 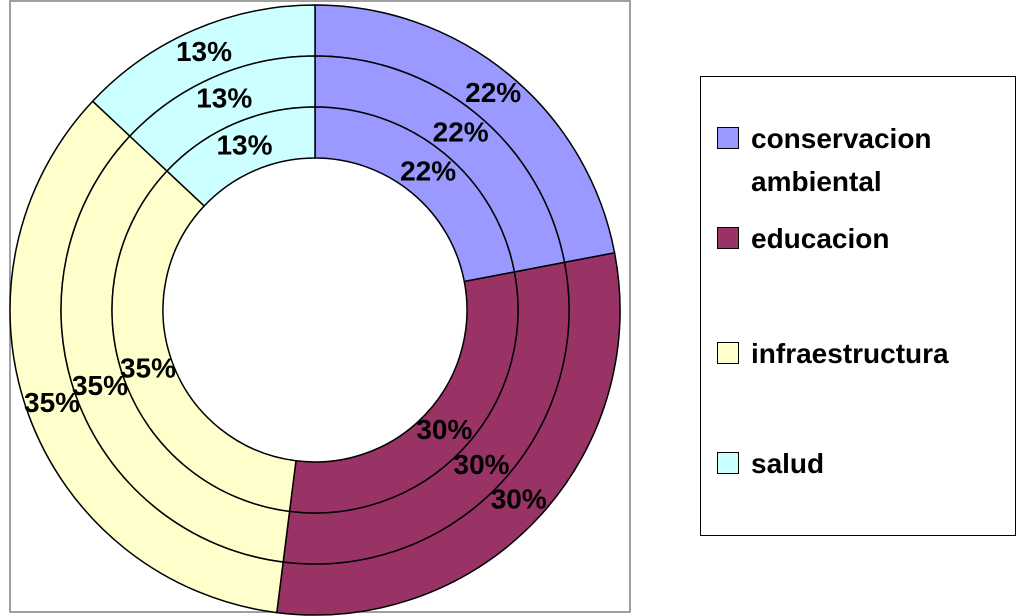 What do you see at coordinates (841, 160) in the screenshot?
I see `legend-label: conservacion ambiental` at bounding box center [841, 160].